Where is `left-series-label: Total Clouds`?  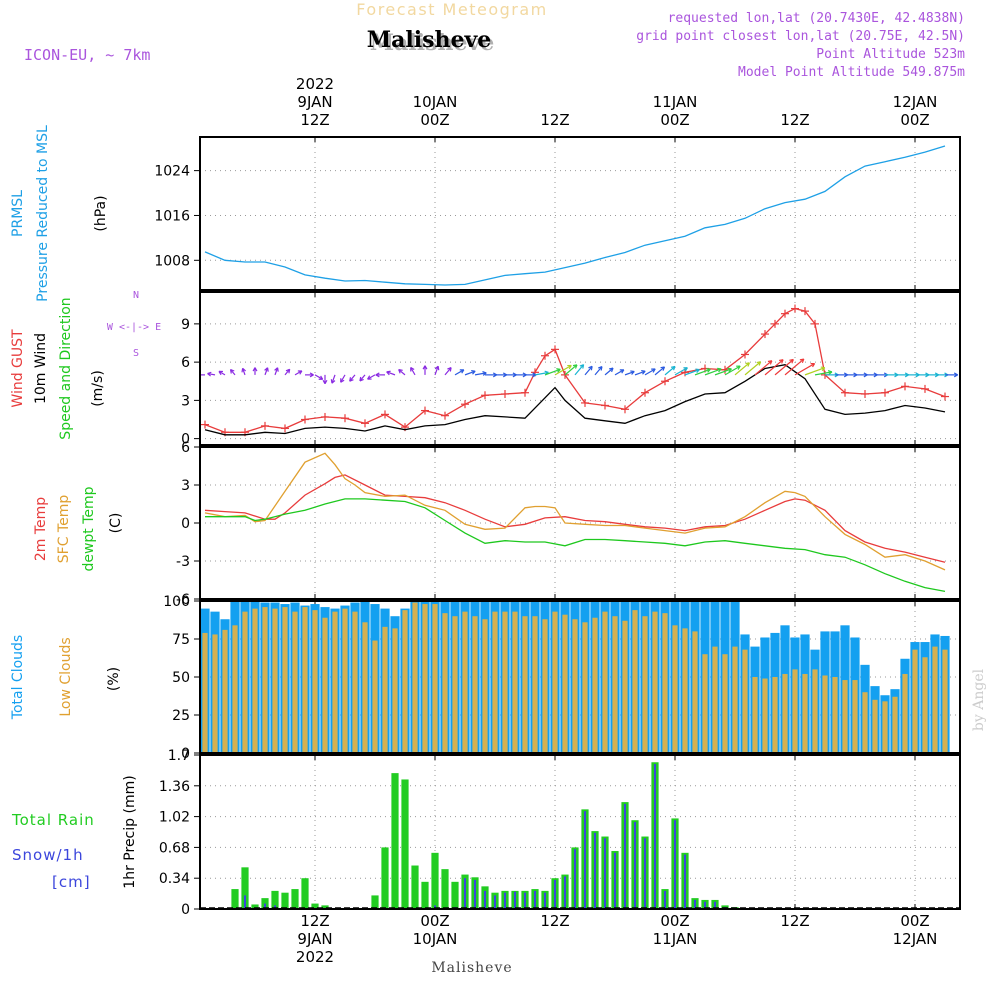 left-series-label: Total Clouds is located at coordinates (18, 677).